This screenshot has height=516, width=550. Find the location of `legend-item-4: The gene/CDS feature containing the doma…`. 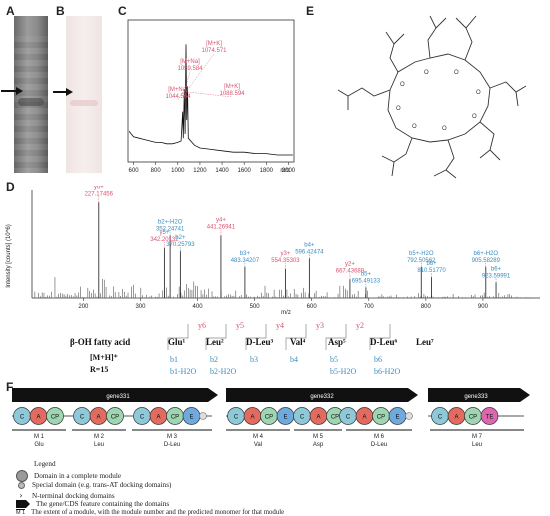

legend-item-4: The gene/CDS feature containing the doma… is located at coordinates (92, 504).